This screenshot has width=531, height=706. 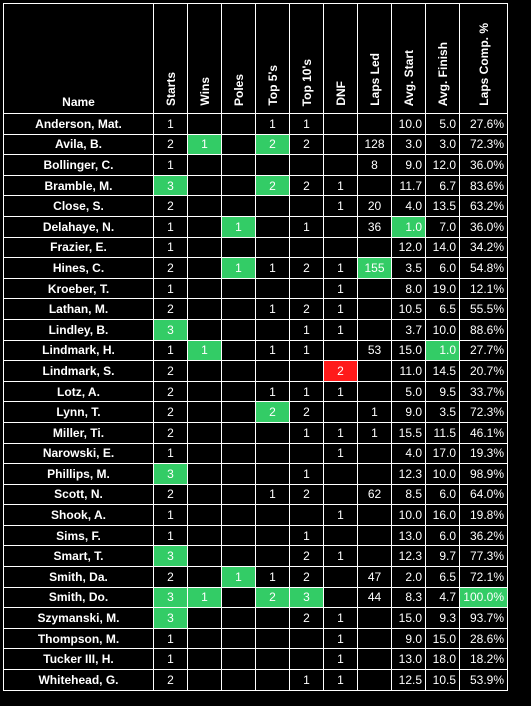 What do you see at coordinates (408, 432) in the screenshot?
I see `avg-start-cell: 15.5` at bounding box center [408, 432].